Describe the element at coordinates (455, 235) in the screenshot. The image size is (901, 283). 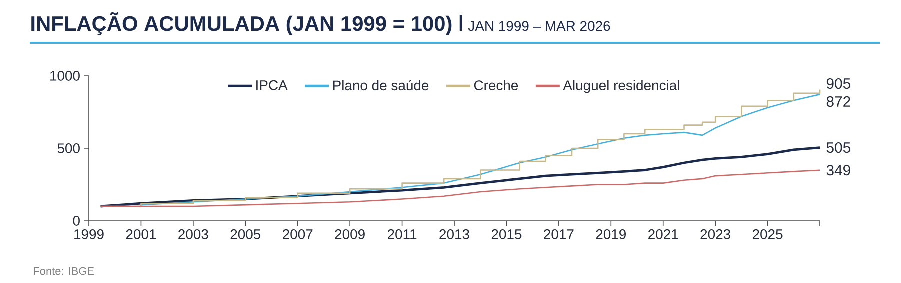
I see `x-tick-label: 2013` at that location.